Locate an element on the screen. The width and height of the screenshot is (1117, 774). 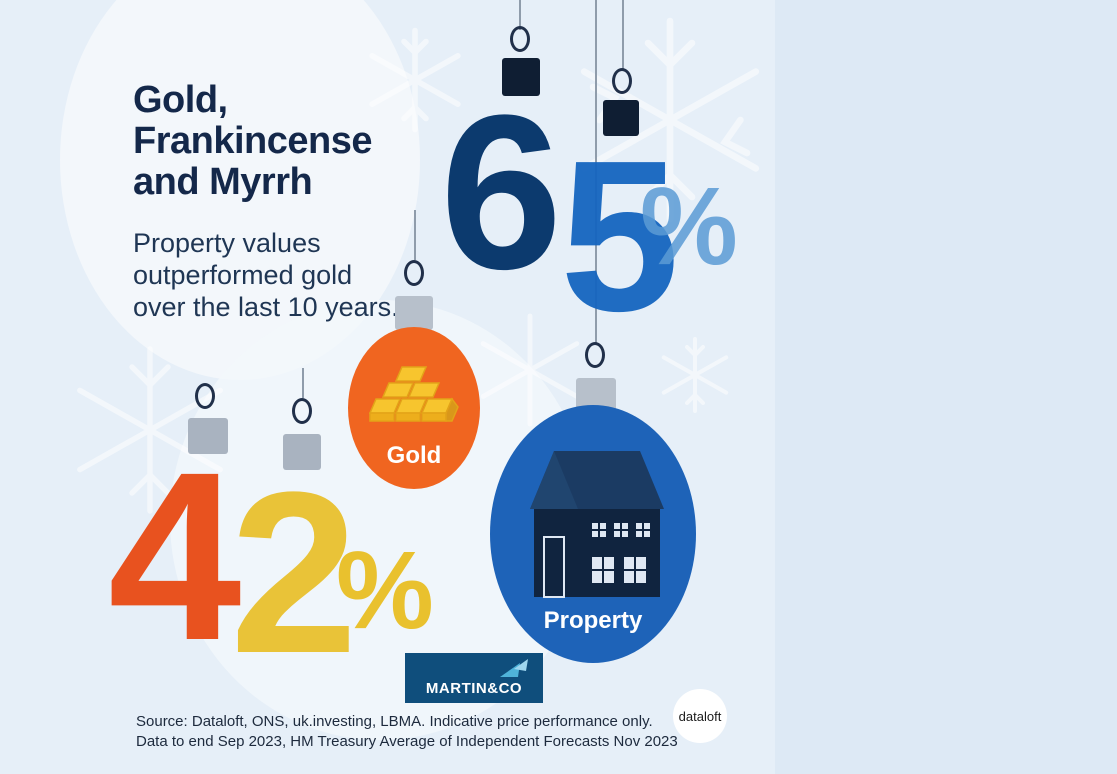
house-icon is located at coordinates (597, 524).